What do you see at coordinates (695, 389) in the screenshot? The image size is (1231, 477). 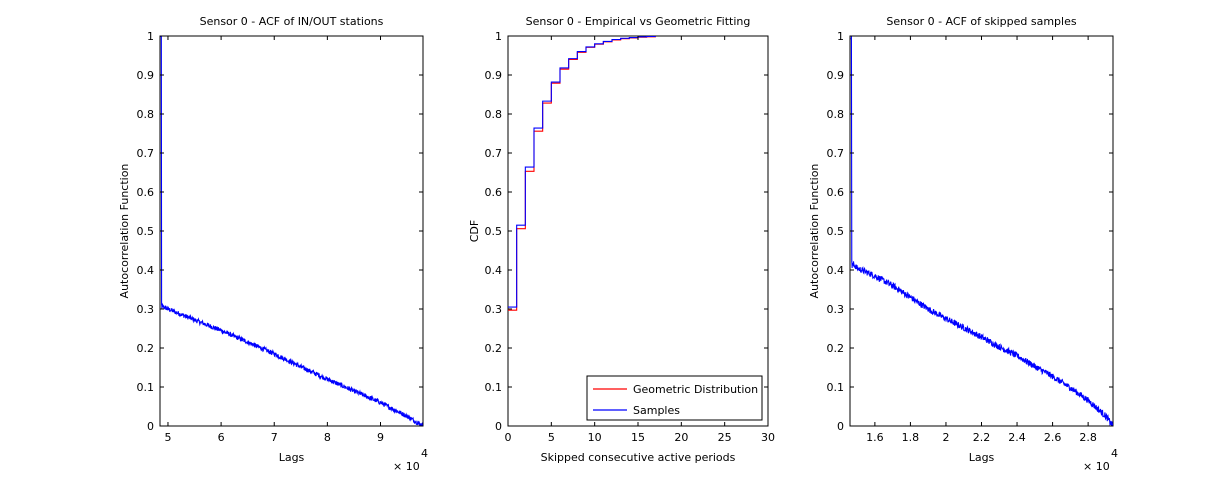 I see `legend-label-1: Geometric Distribution` at bounding box center [695, 389].